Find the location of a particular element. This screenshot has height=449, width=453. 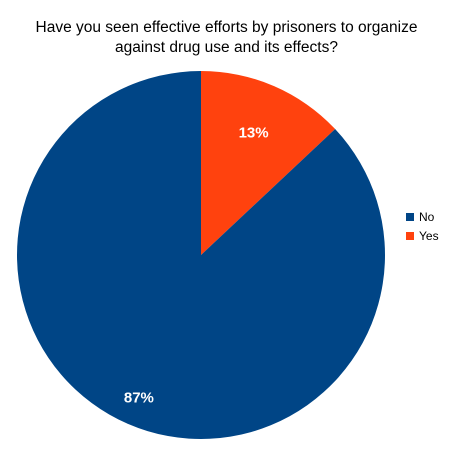

legend-label-yes: Yes is located at coordinates (429, 235).